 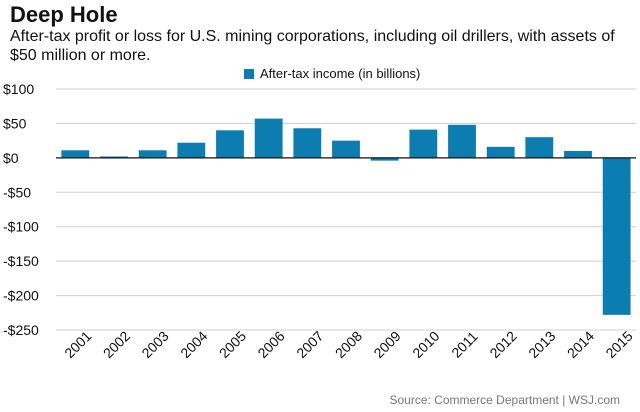 What do you see at coordinates (21, 296) in the screenshot?
I see `y-tick-label: -$200` at bounding box center [21, 296].